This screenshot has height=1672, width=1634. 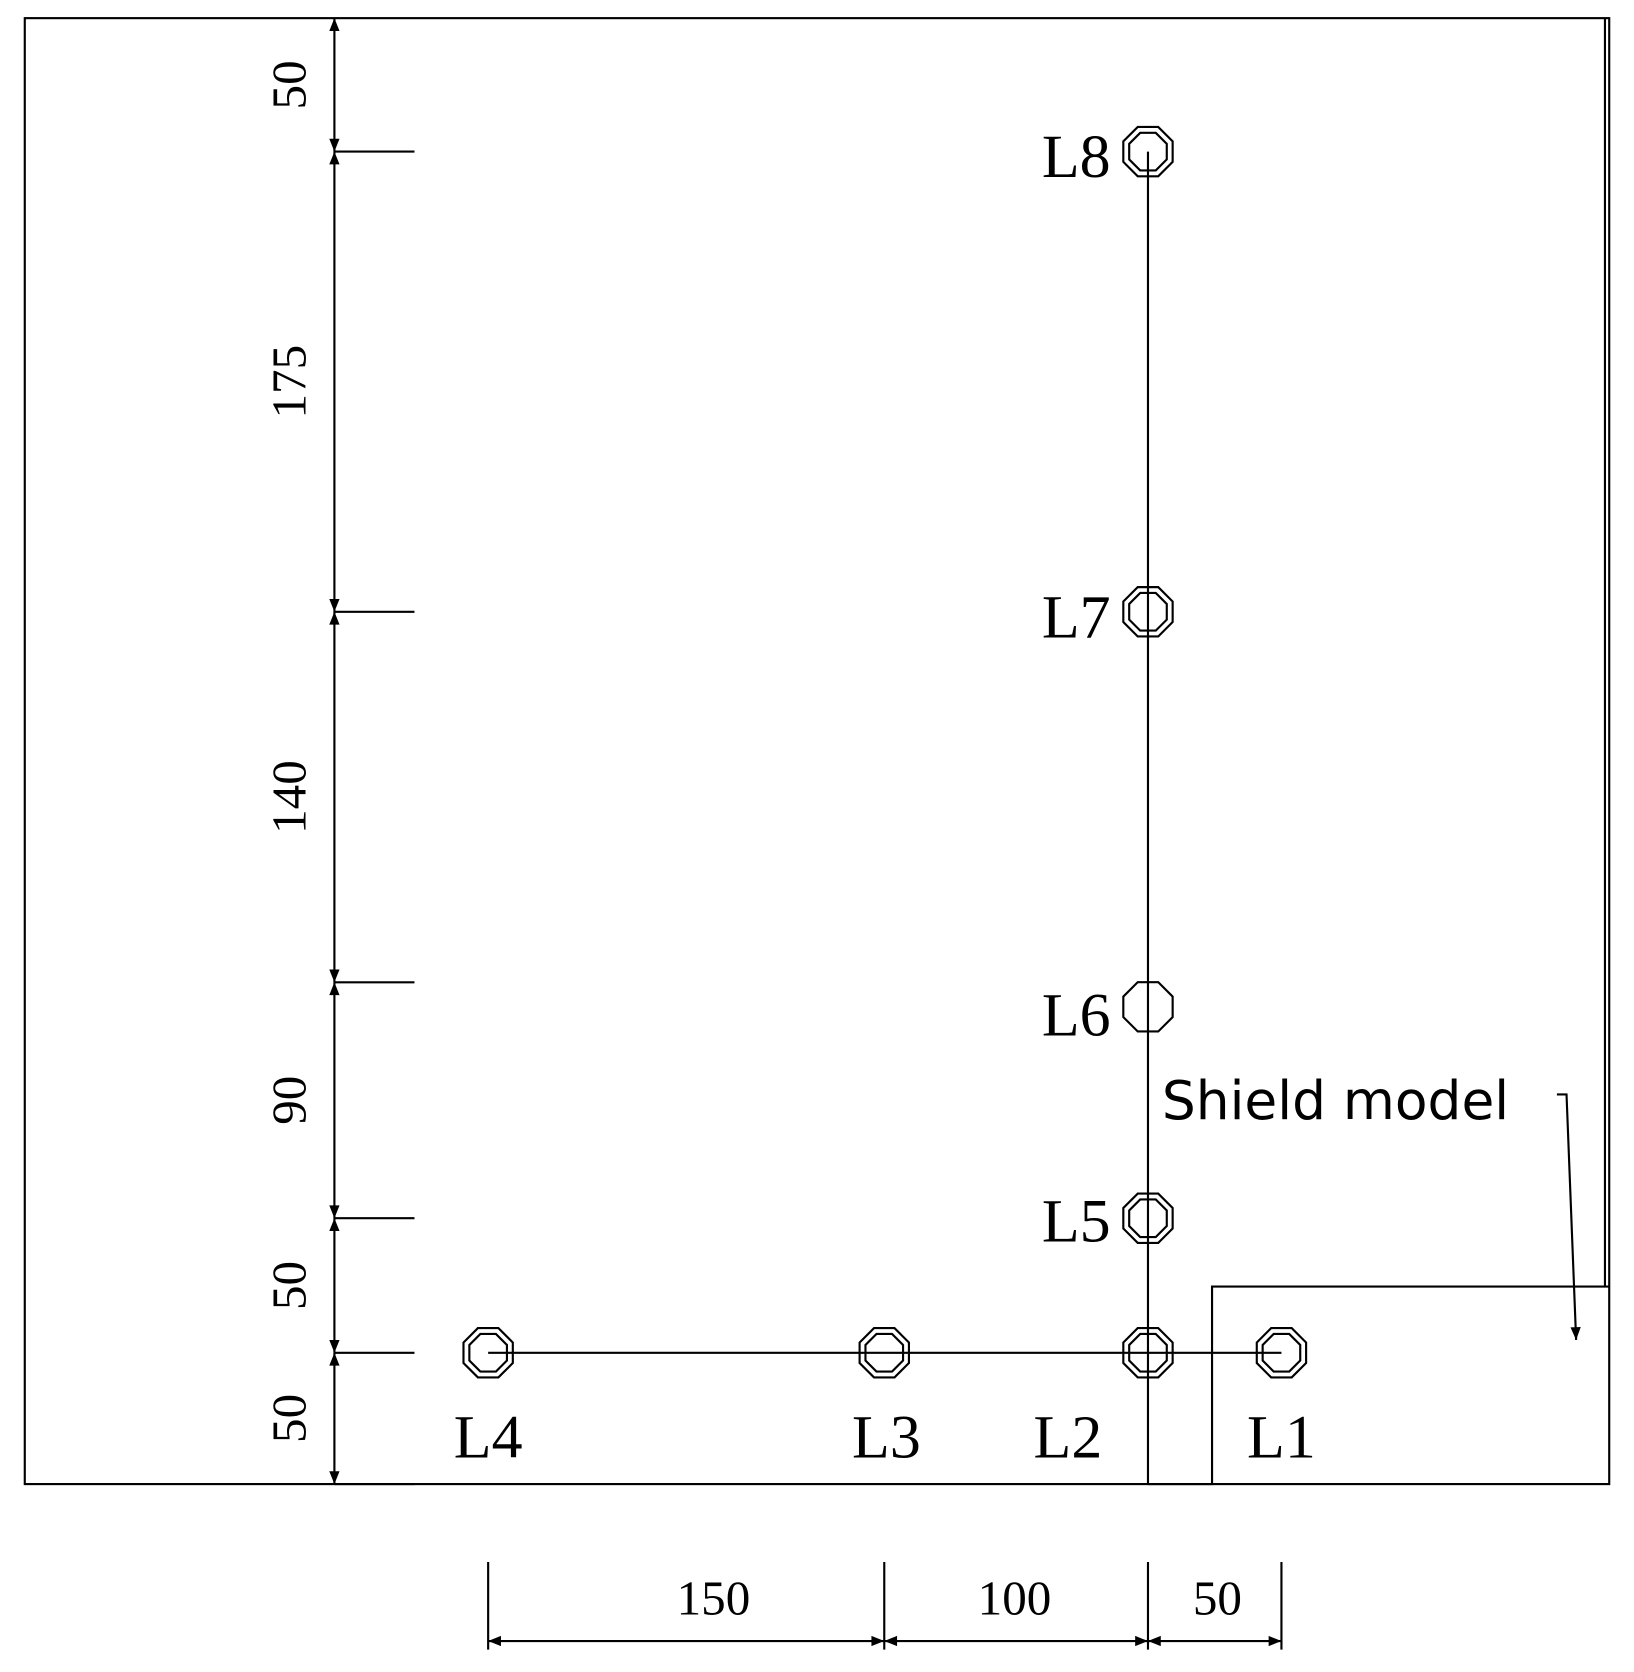 What do you see at coordinates (714, 1597) in the screenshot?
I see `dimension-label: 150` at bounding box center [714, 1597].